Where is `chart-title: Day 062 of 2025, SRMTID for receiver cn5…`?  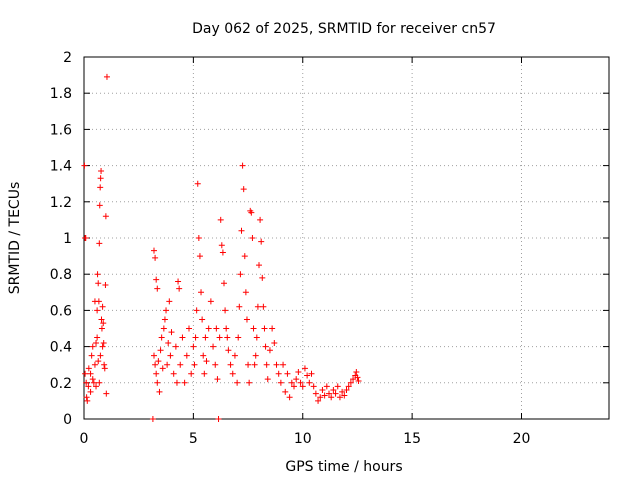
chart-title: Day 062 of 2025, SRMTID for receiver cn5… is located at coordinates (344, 29).